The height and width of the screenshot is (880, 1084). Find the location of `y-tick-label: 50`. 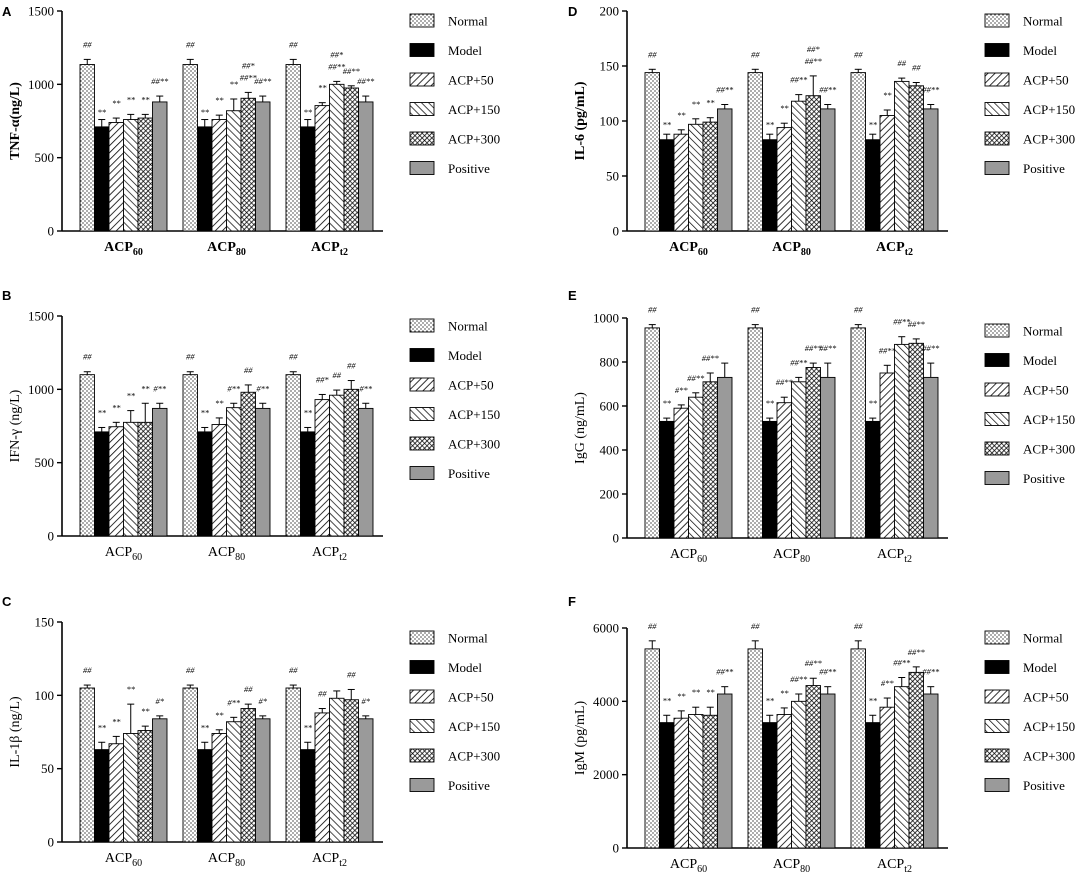

y-tick-label: 50 is located at coordinates (612, 176).